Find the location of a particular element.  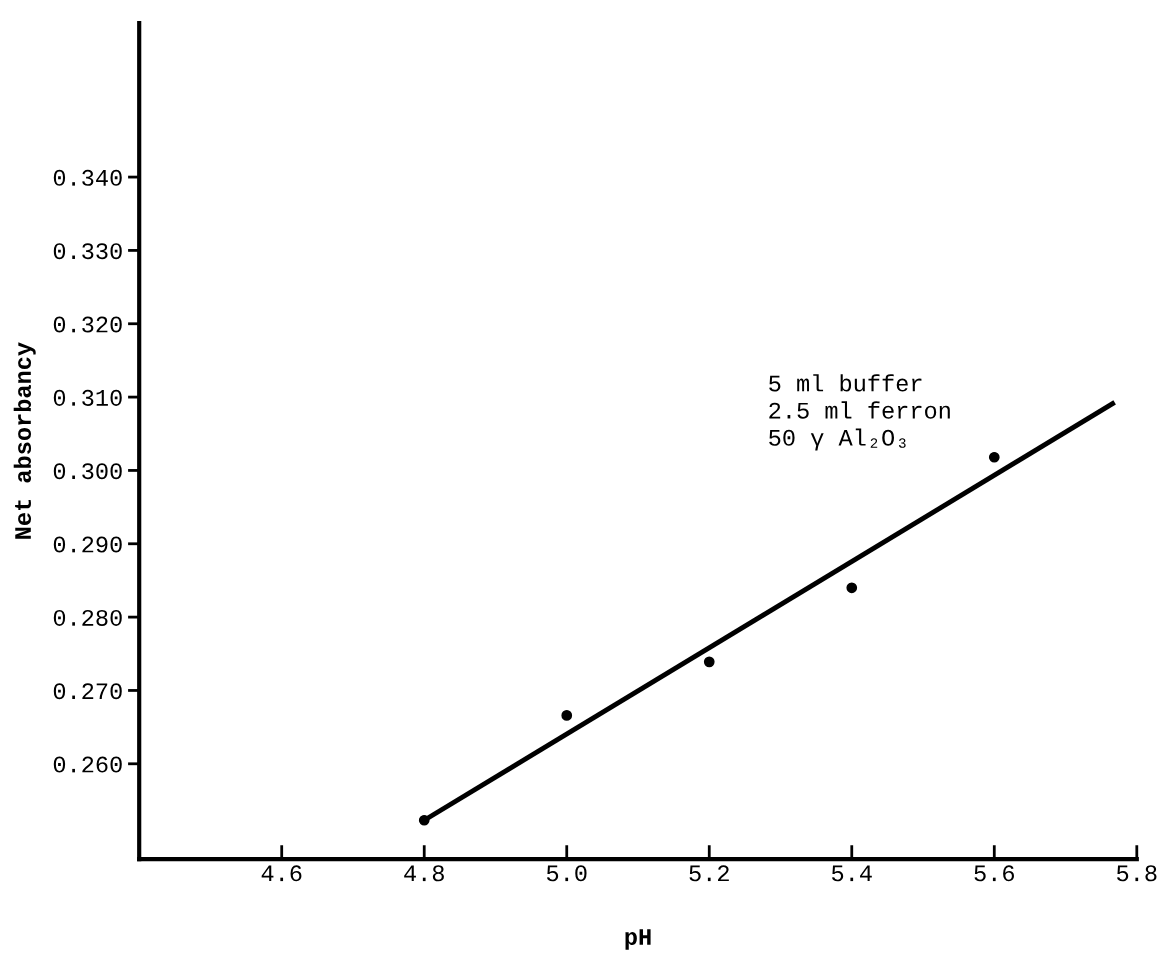

x-tick-label: 5.4 is located at coordinates (851, 873).